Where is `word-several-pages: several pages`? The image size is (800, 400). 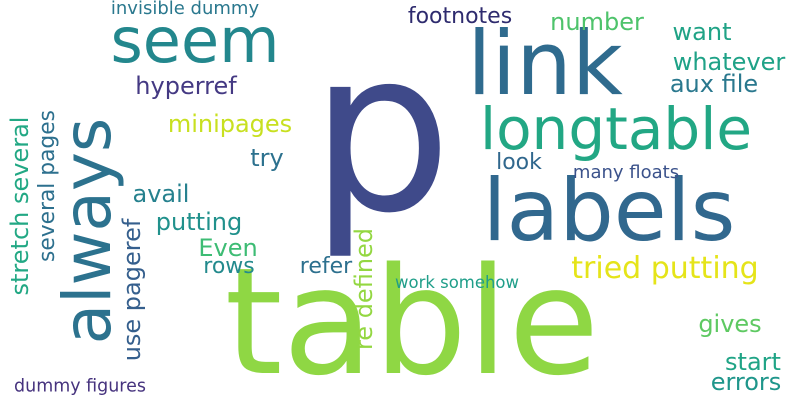
word-several-pages: several pages is located at coordinates (48, 186).